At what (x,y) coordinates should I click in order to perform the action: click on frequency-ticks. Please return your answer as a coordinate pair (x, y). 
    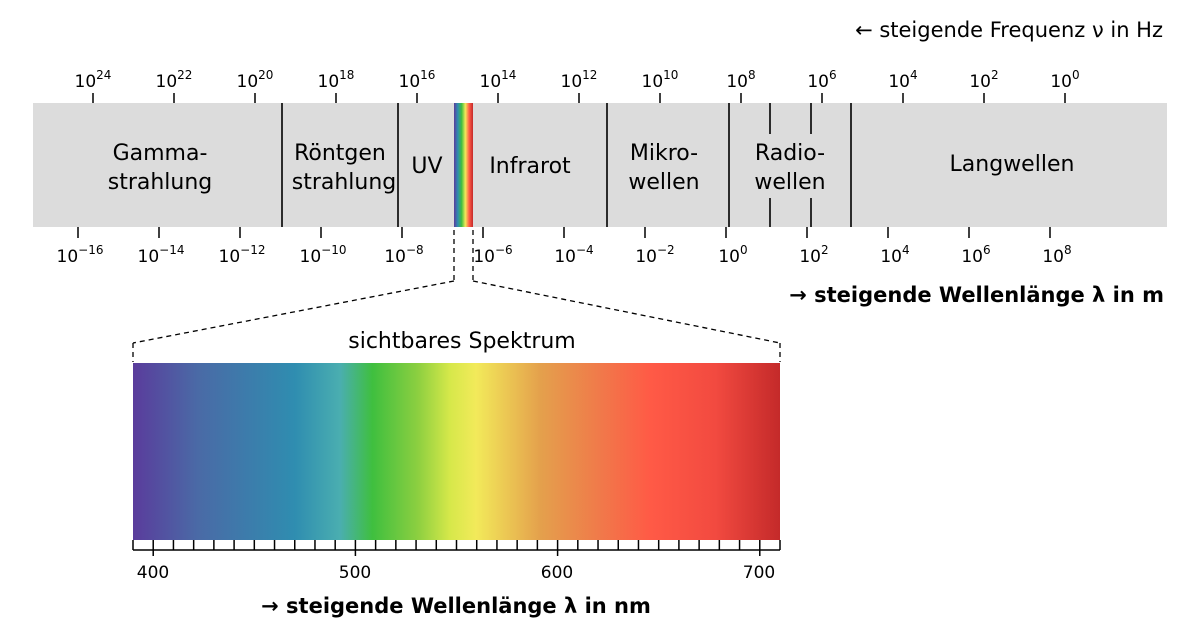
    Looking at the image, I should click on (579, 98).